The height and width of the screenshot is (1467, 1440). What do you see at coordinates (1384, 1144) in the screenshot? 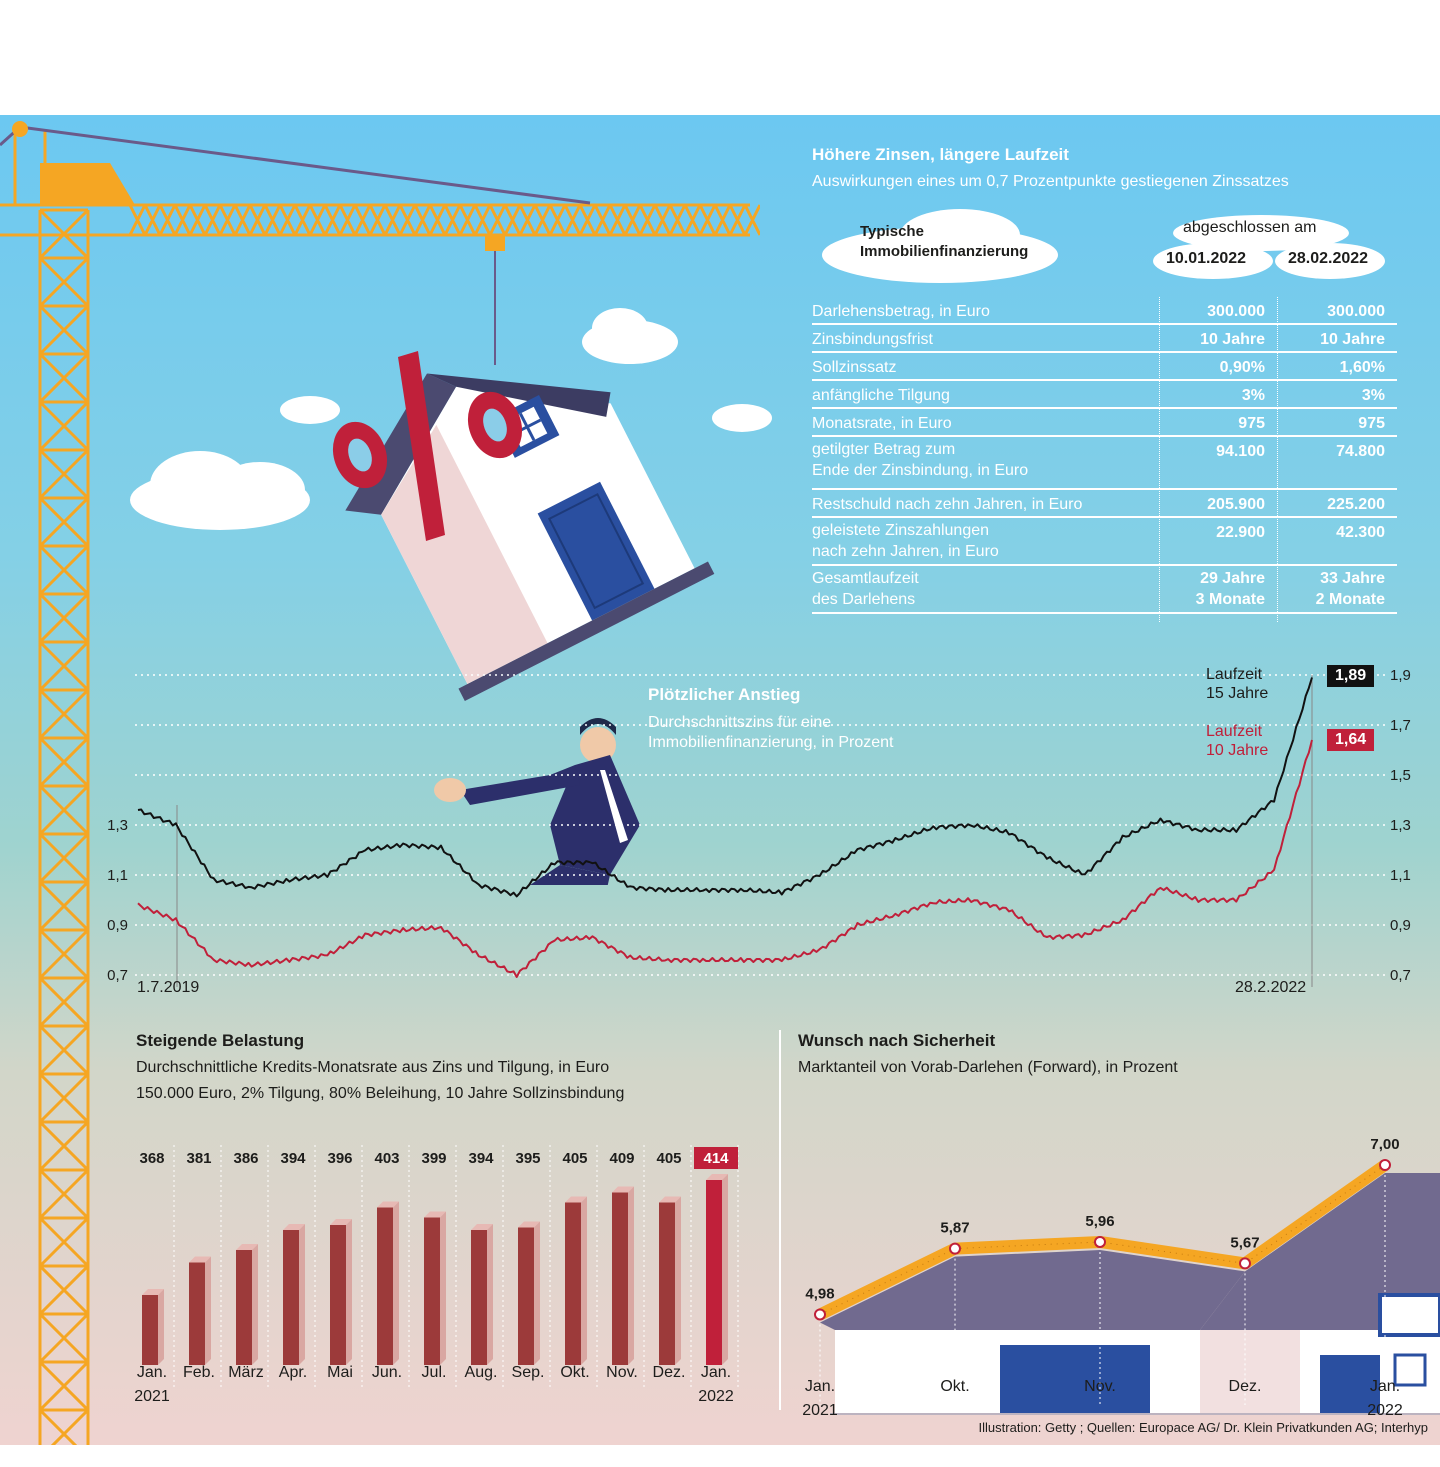
I see `forward-value-label: 7,00` at bounding box center [1384, 1144].